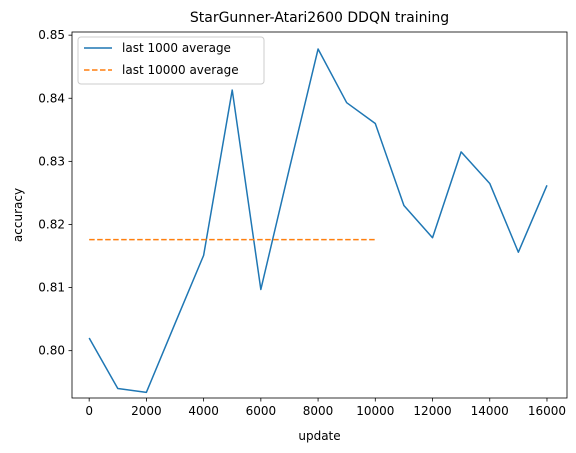 This screenshot has width=576, height=453. I want to click on x-tick-label: 12000, so click(432, 411).